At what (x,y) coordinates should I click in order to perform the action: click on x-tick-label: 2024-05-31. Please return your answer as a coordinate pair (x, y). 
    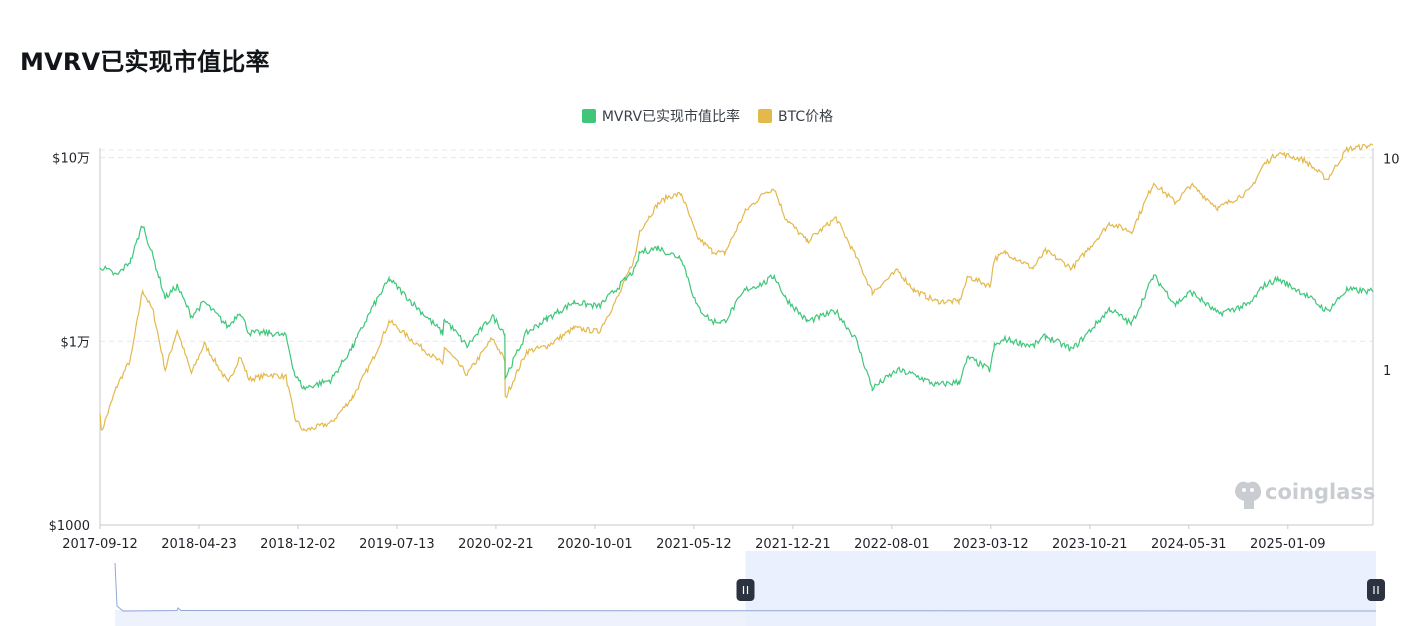
    Looking at the image, I should click on (1189, 544).